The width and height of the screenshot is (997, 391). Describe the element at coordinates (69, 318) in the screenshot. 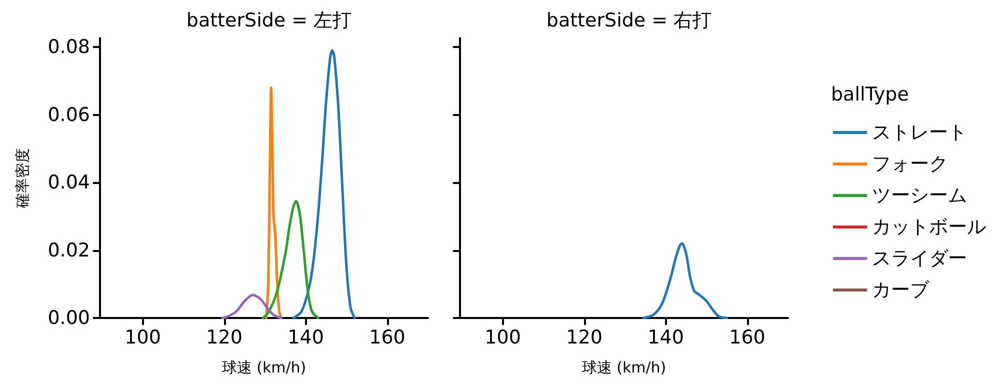

I see `y-tick-label: 0.00` at that location.